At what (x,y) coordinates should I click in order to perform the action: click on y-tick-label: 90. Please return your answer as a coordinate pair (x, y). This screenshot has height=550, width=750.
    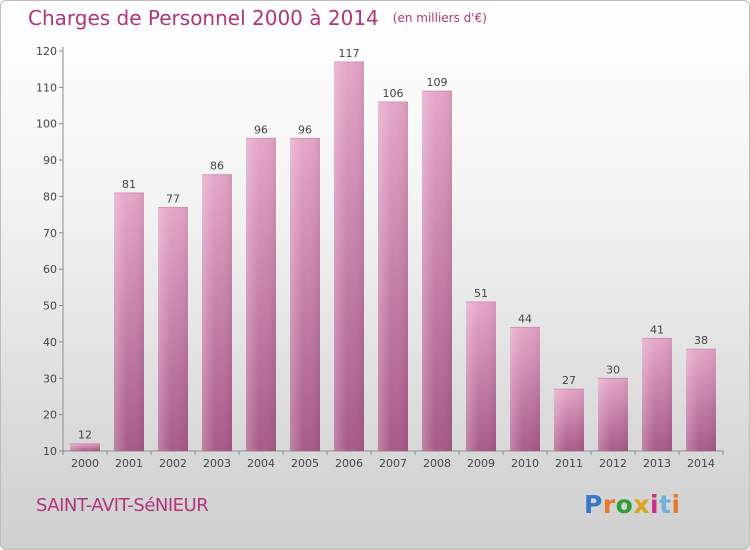
    Looking at the image, I should click on (50, 160).